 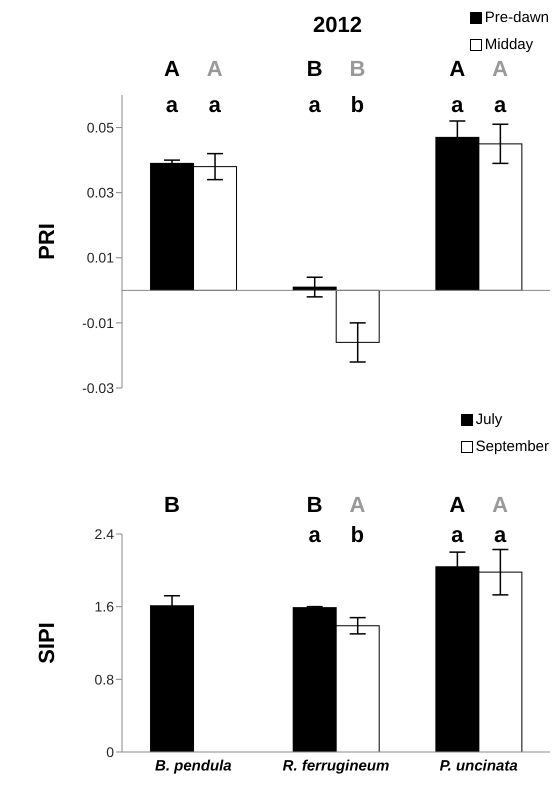 What do you see at coordinates (104, 679) in the screenshot?
I see `y-tick-label: 0.8` at bounding box center [104, 679].